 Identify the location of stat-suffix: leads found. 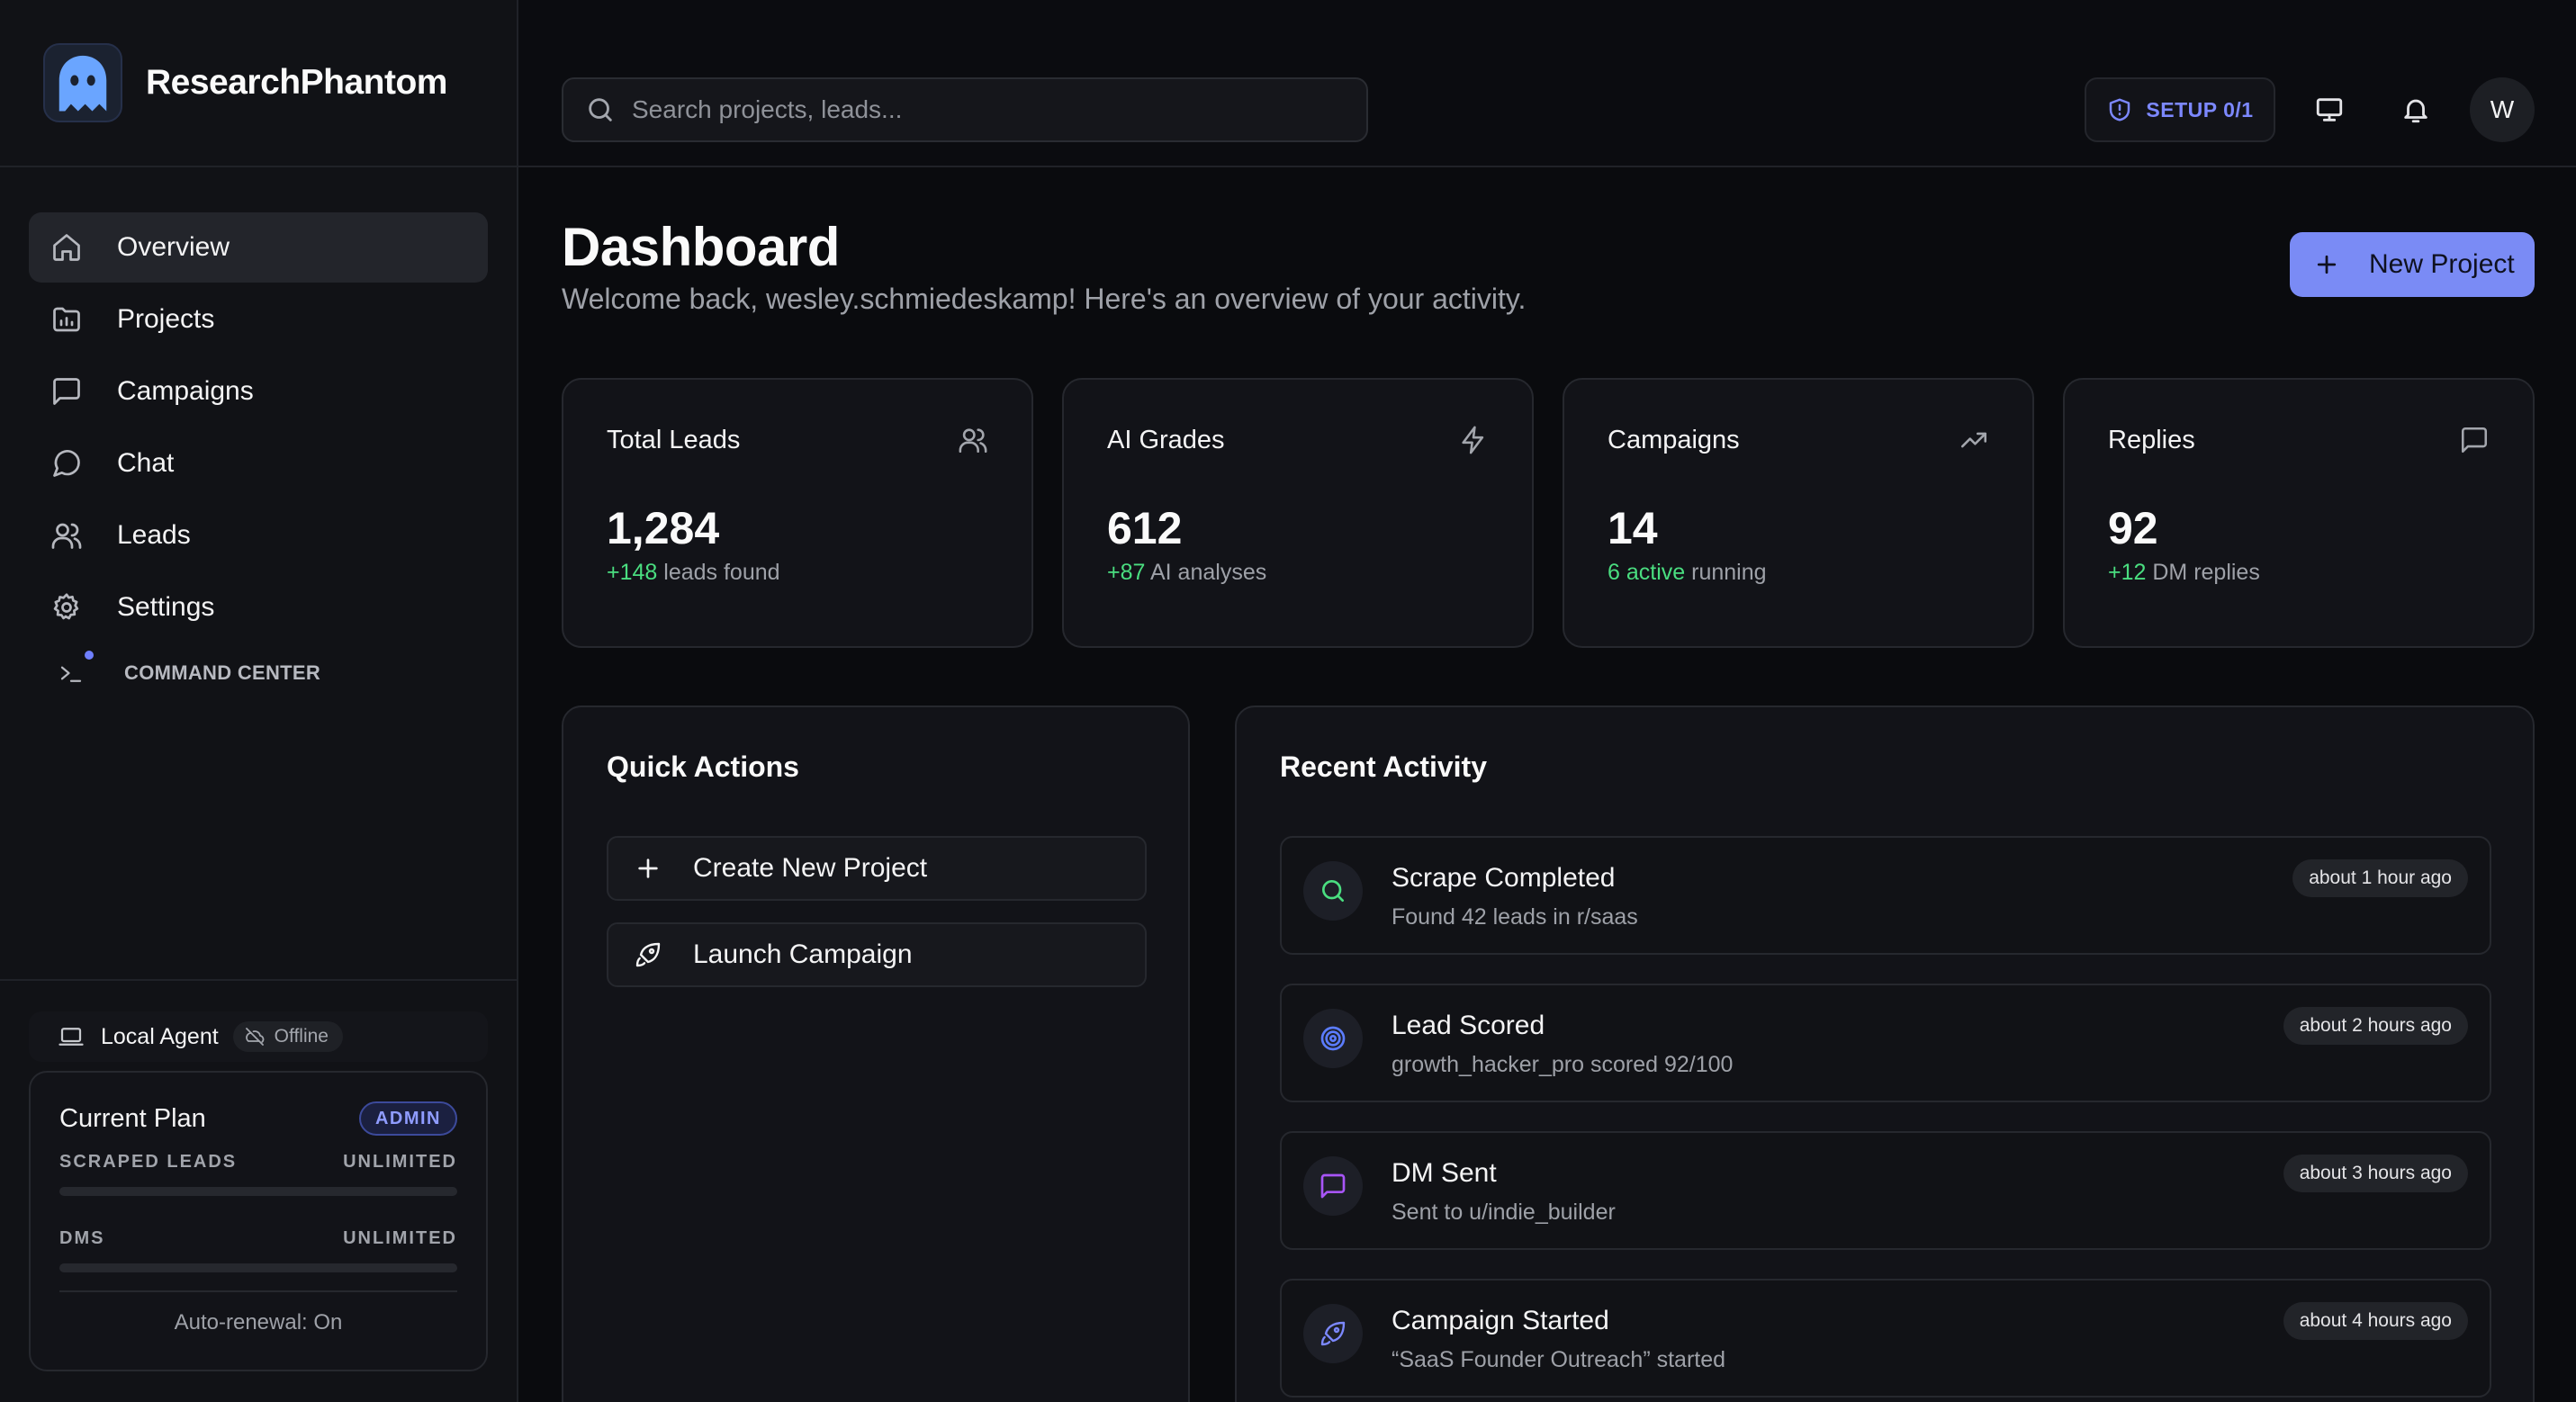
(718, 572).